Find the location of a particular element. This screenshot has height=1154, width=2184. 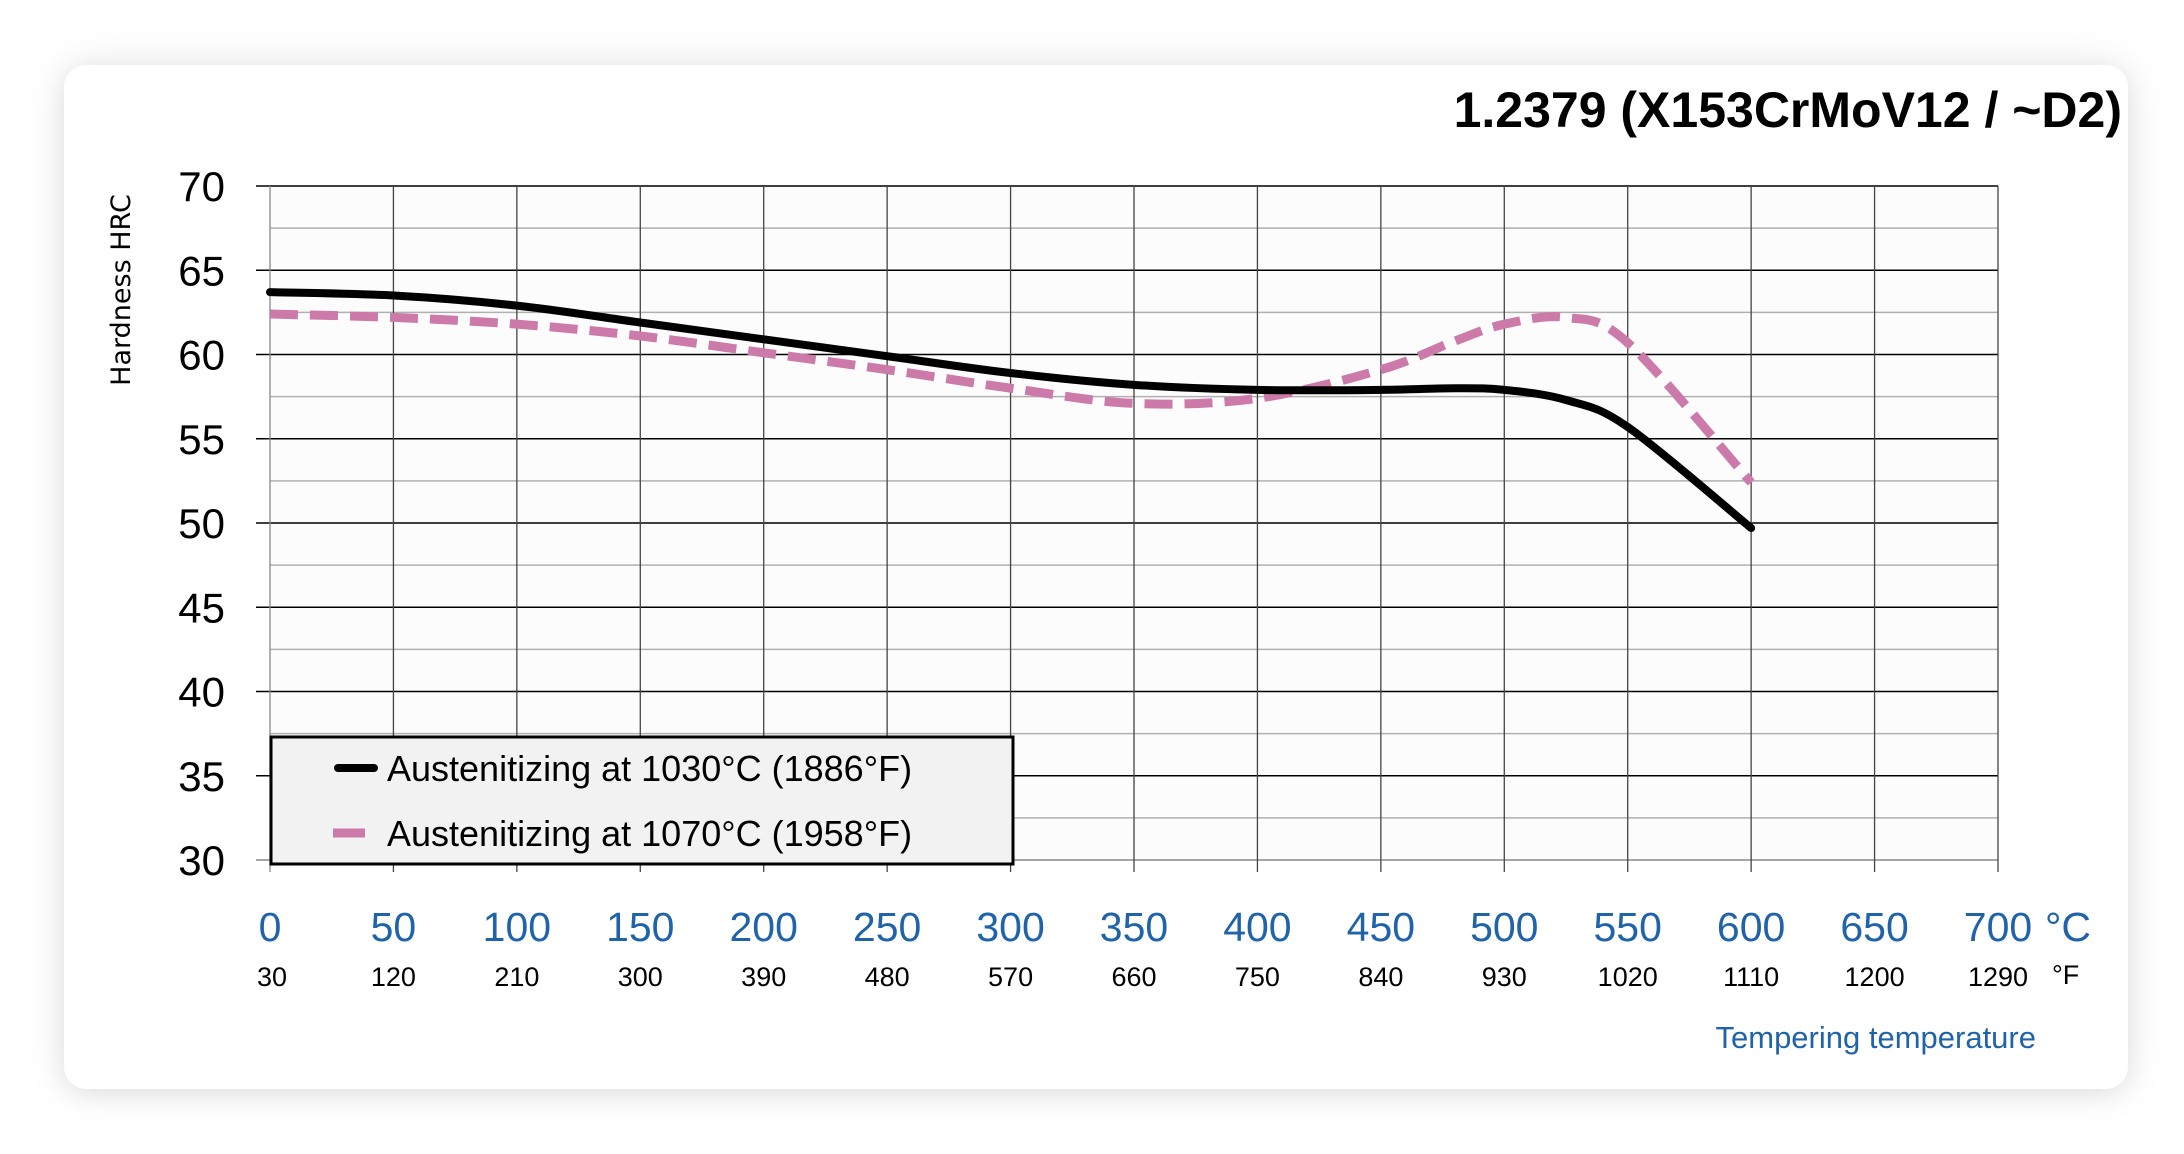

x-tick-label-c: 200 is located at coordinates (764, 927).